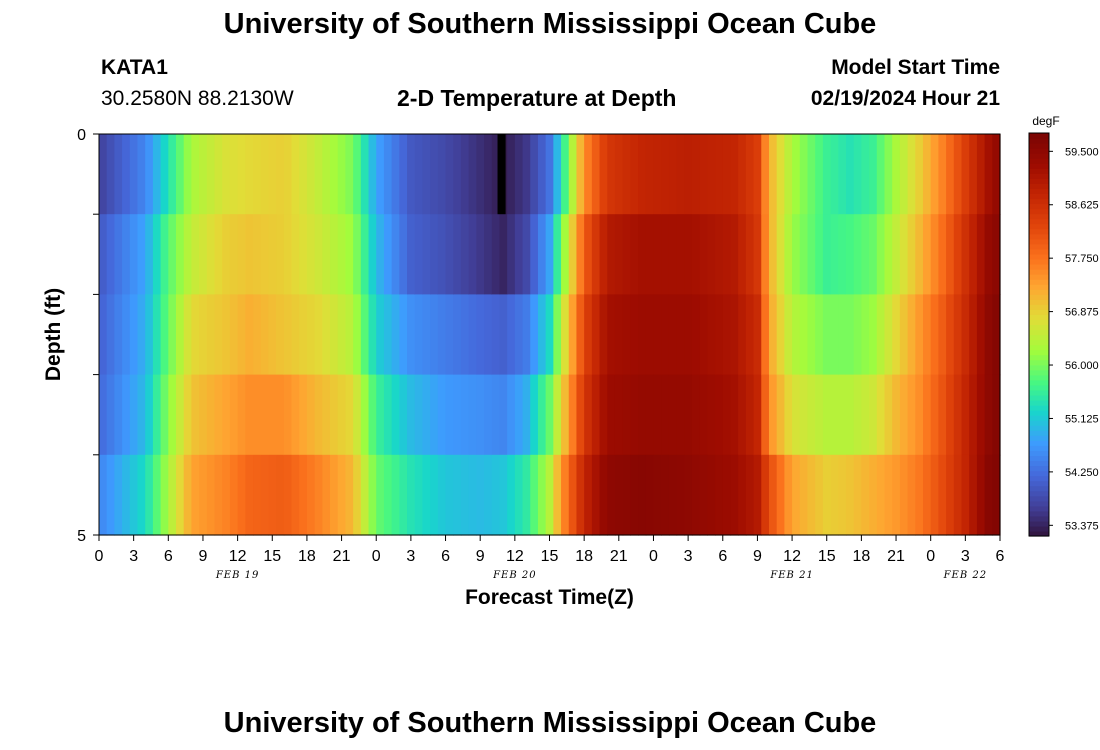  Describe the element at coordinates (1082, 152) in the screenshot. I see `colorbar-tick-label: 59.500` at that location.